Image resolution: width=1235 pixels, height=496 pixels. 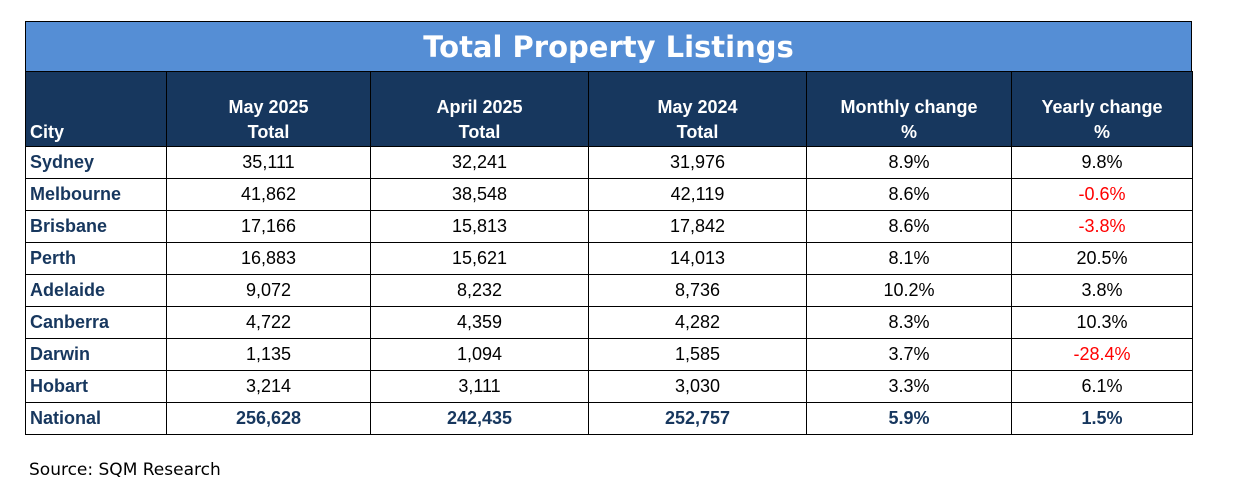 What do you see at coordinates (47, 132) in the screenshot?
I see `header-line2: City` at bounding box center [47, 132].